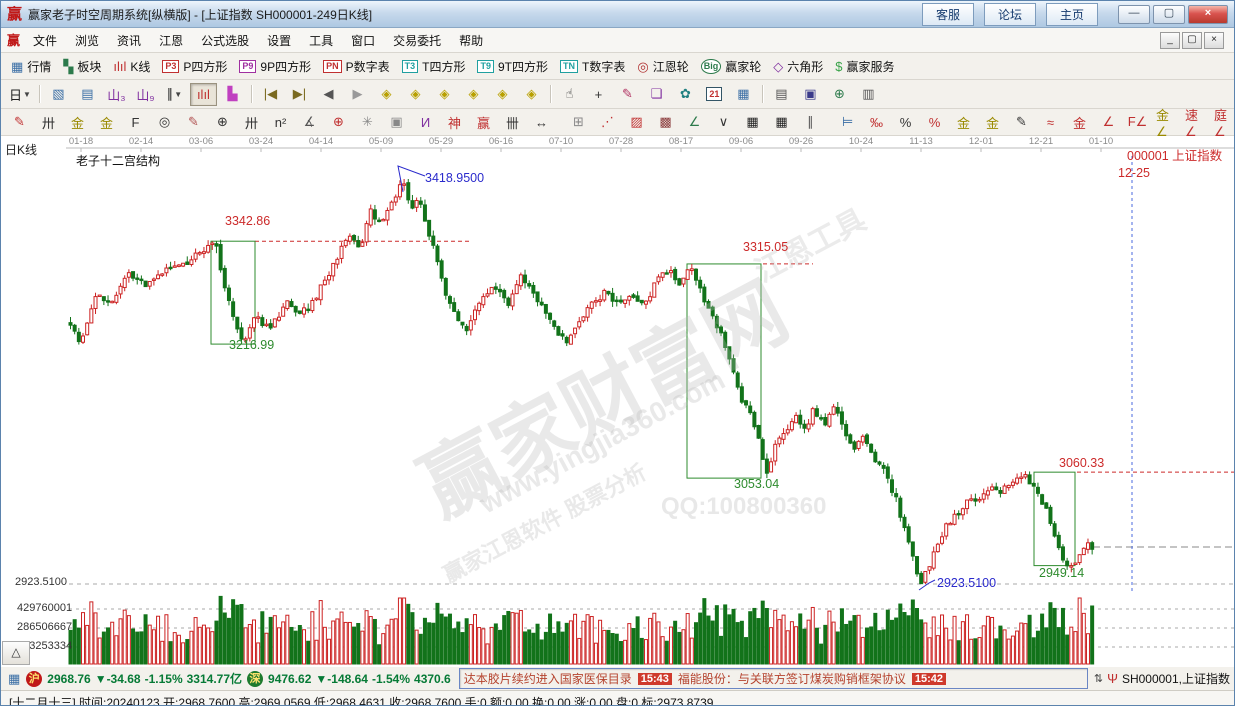 This screenshot has height=706, width=1235. Describe the element at coordinates (905, 122) in the screenshot. I see `percent-icon: %` at that location.